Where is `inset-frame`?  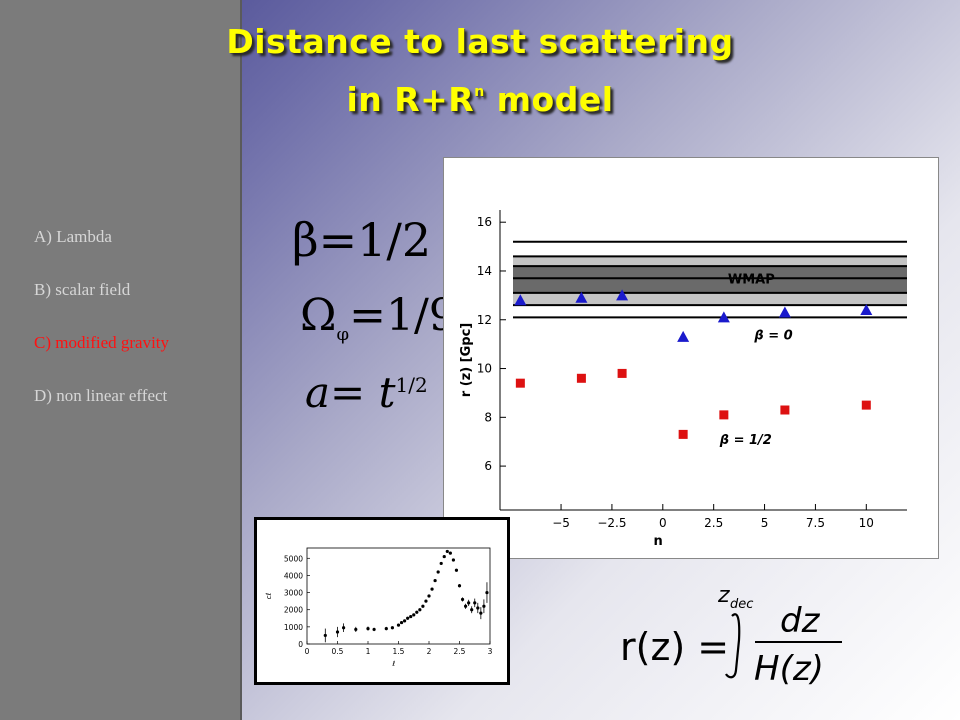 inset-frame is located at coordinates (398, 596).